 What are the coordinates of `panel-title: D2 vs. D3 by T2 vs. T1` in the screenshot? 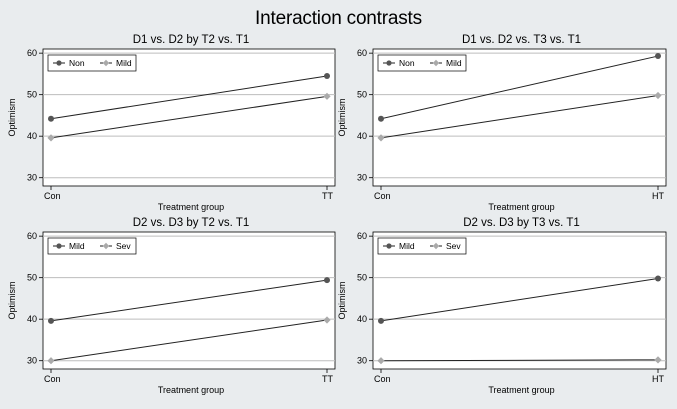 It's located at (191, 223).